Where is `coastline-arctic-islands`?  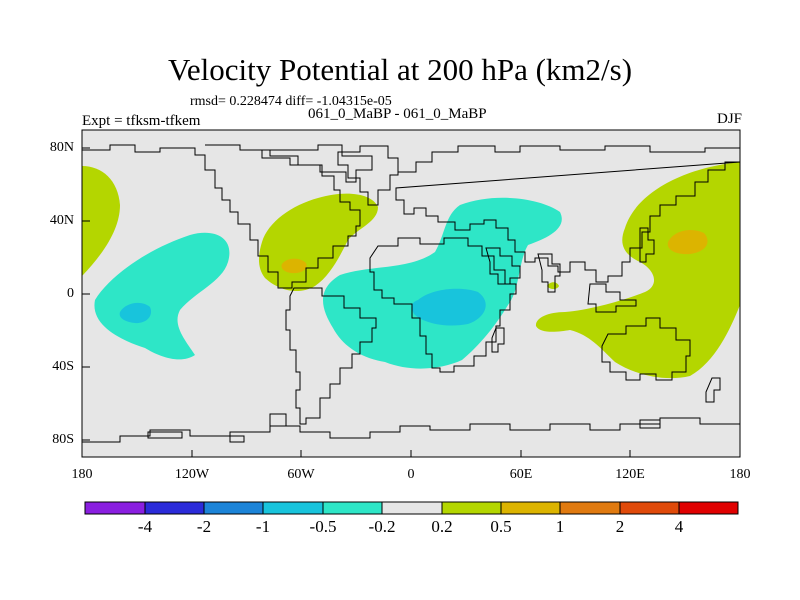
coastline-arctic-islands is located at coordinates (317, 163).